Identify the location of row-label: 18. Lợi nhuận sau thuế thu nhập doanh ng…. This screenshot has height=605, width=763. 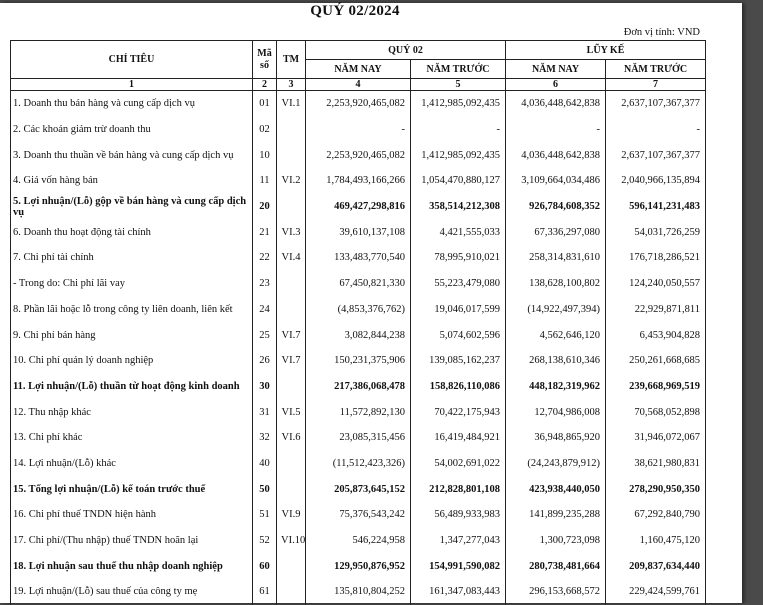
(131, 566).